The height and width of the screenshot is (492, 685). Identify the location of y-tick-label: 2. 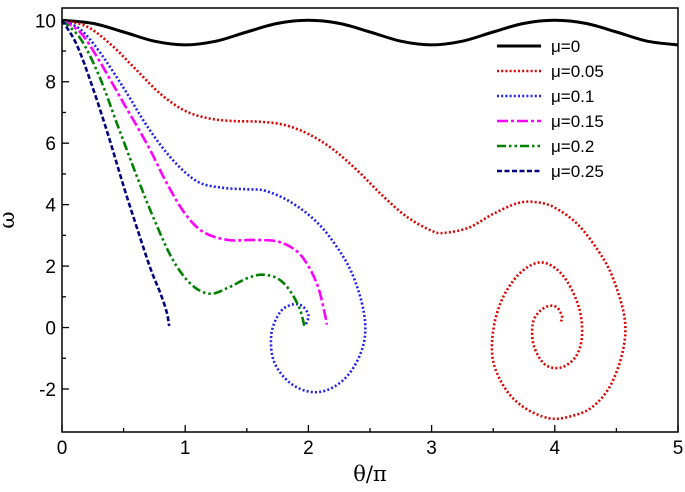
(50, 267).